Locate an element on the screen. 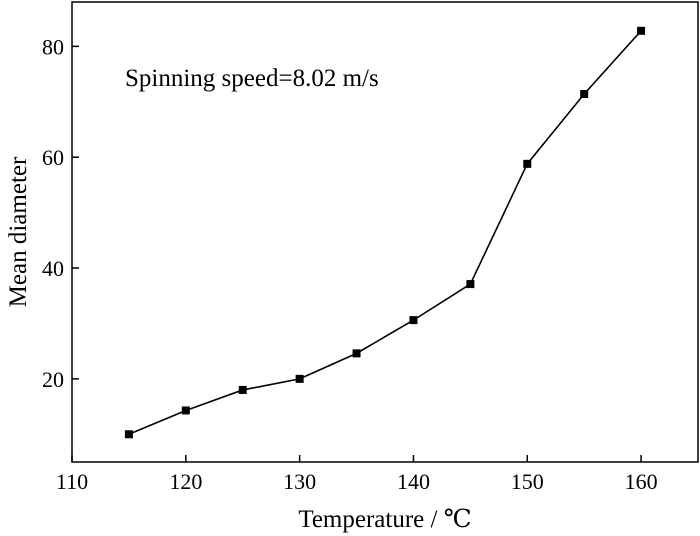 This screenshot has width=700, height=536. x-tick-label: 140 is located at coordinates (413, 481).